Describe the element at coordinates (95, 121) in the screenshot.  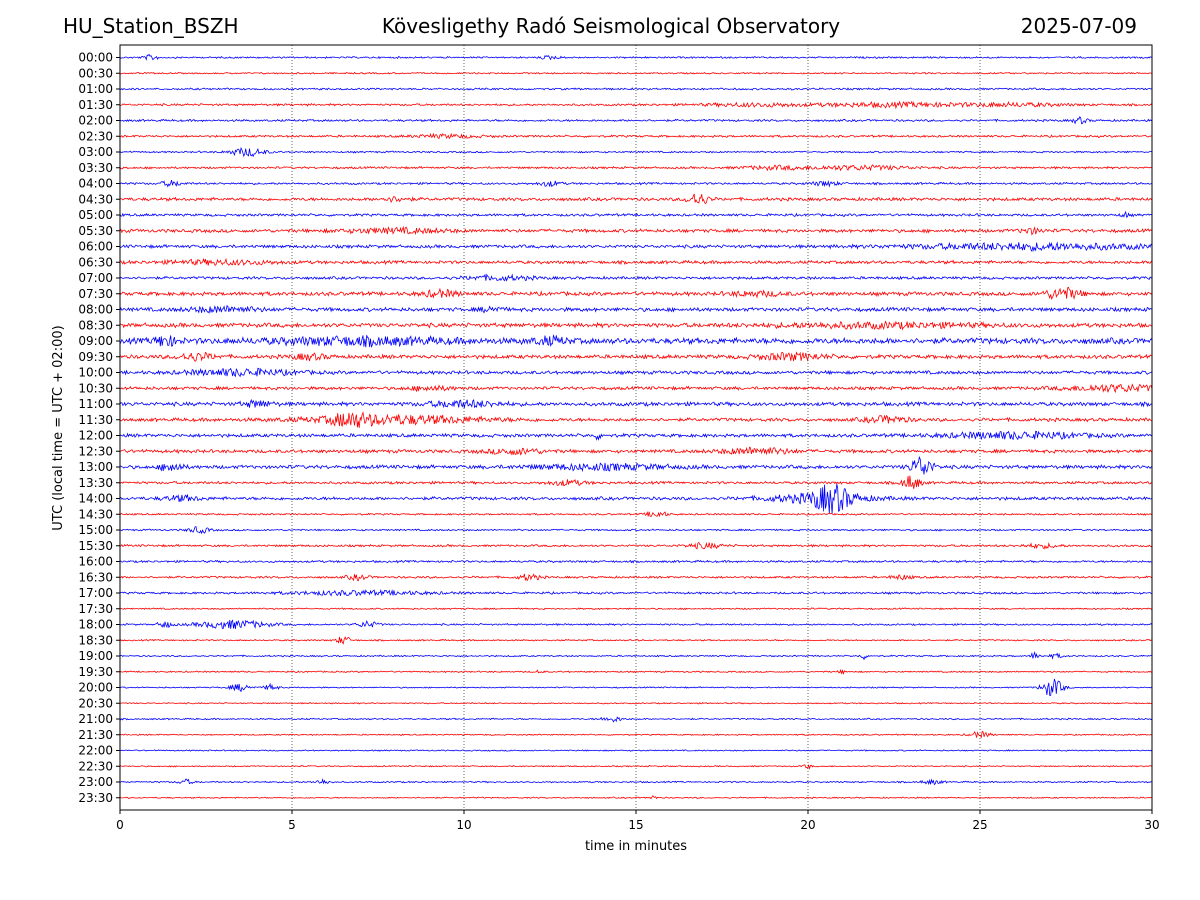
I see `y-tick-label: 02:00` at that location.